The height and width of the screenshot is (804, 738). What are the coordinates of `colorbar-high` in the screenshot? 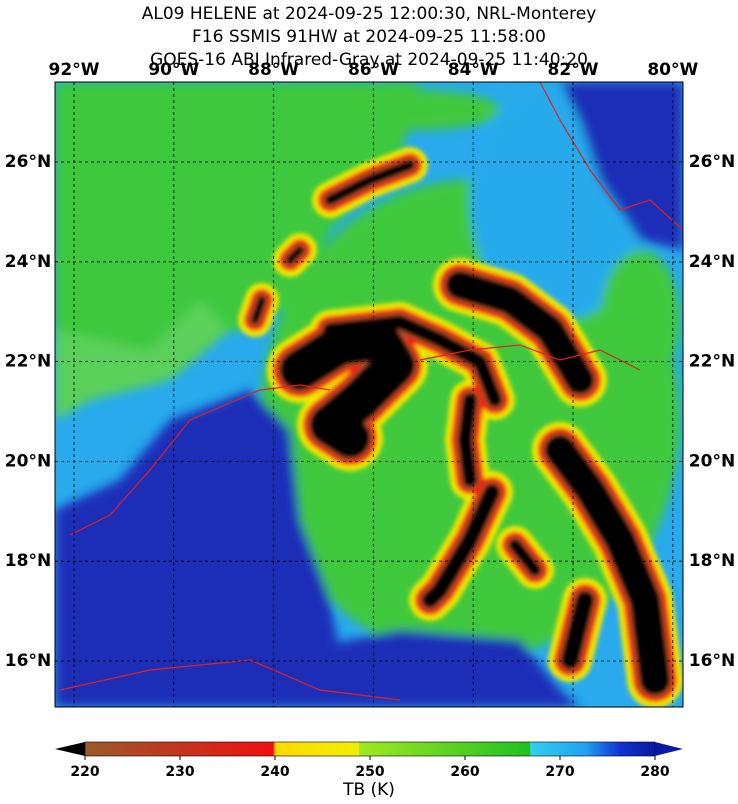 It's located at (669, 749).